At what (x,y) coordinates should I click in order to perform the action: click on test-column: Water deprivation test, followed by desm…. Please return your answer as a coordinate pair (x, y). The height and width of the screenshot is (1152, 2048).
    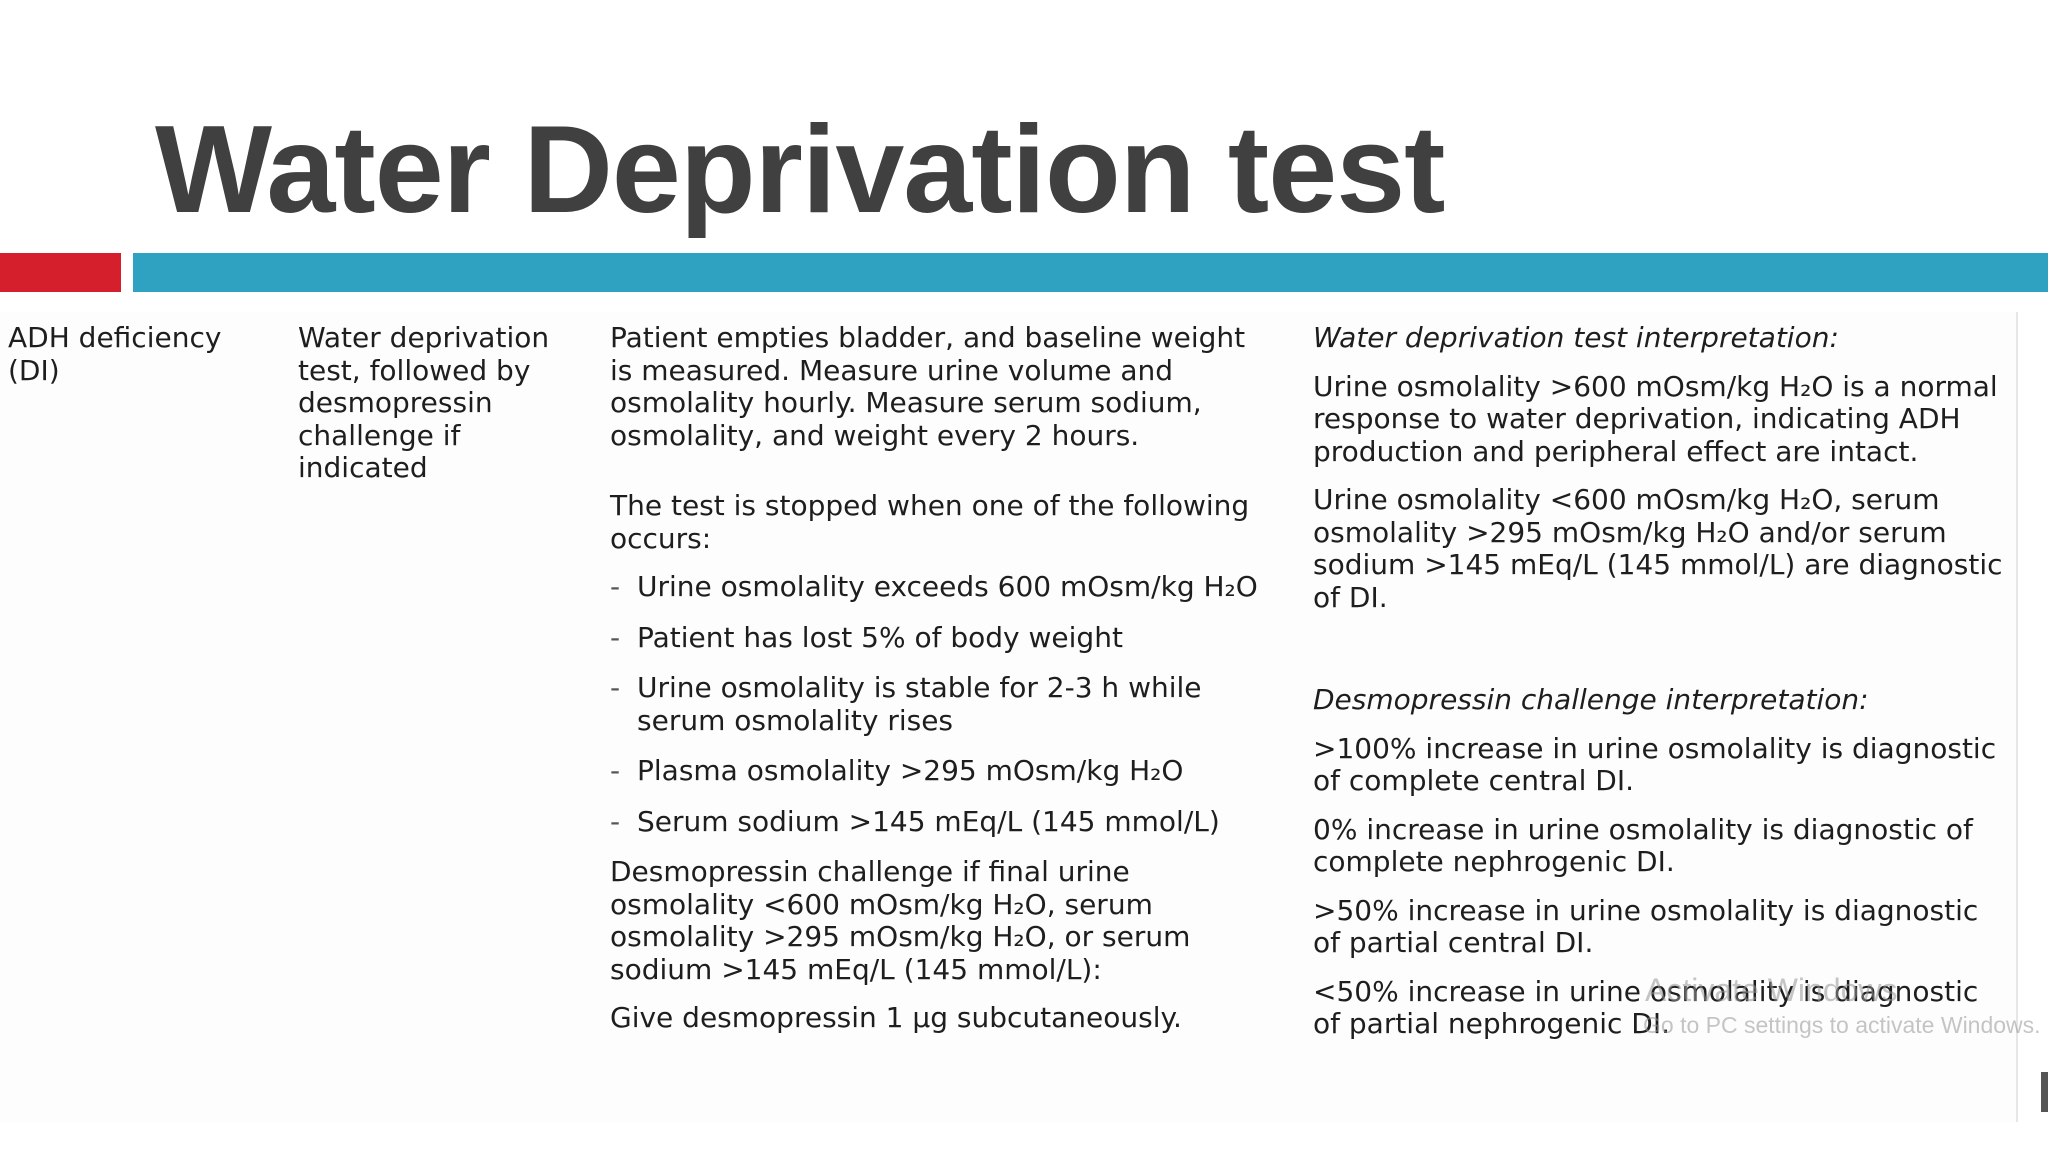
    Looking at the image, I should click on (443, 403).